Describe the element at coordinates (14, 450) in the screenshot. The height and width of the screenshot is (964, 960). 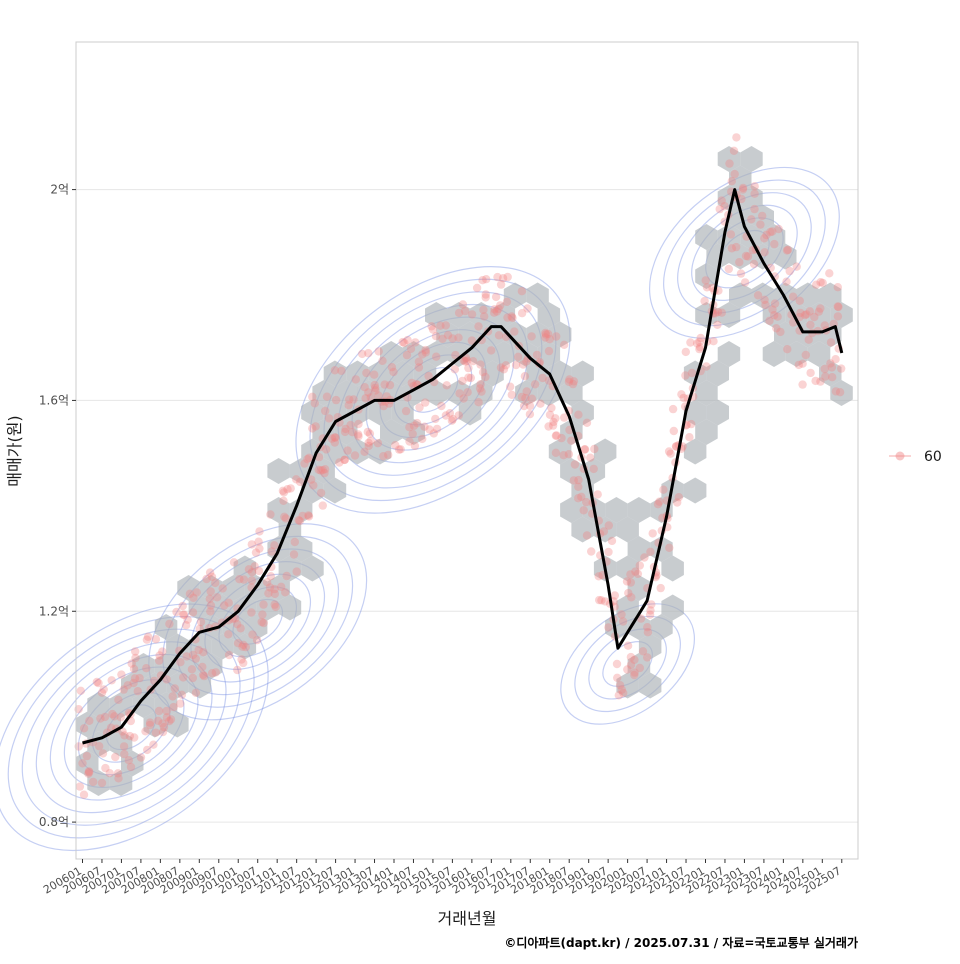
I see `y-axis-title: 매매가(원)` at that location.